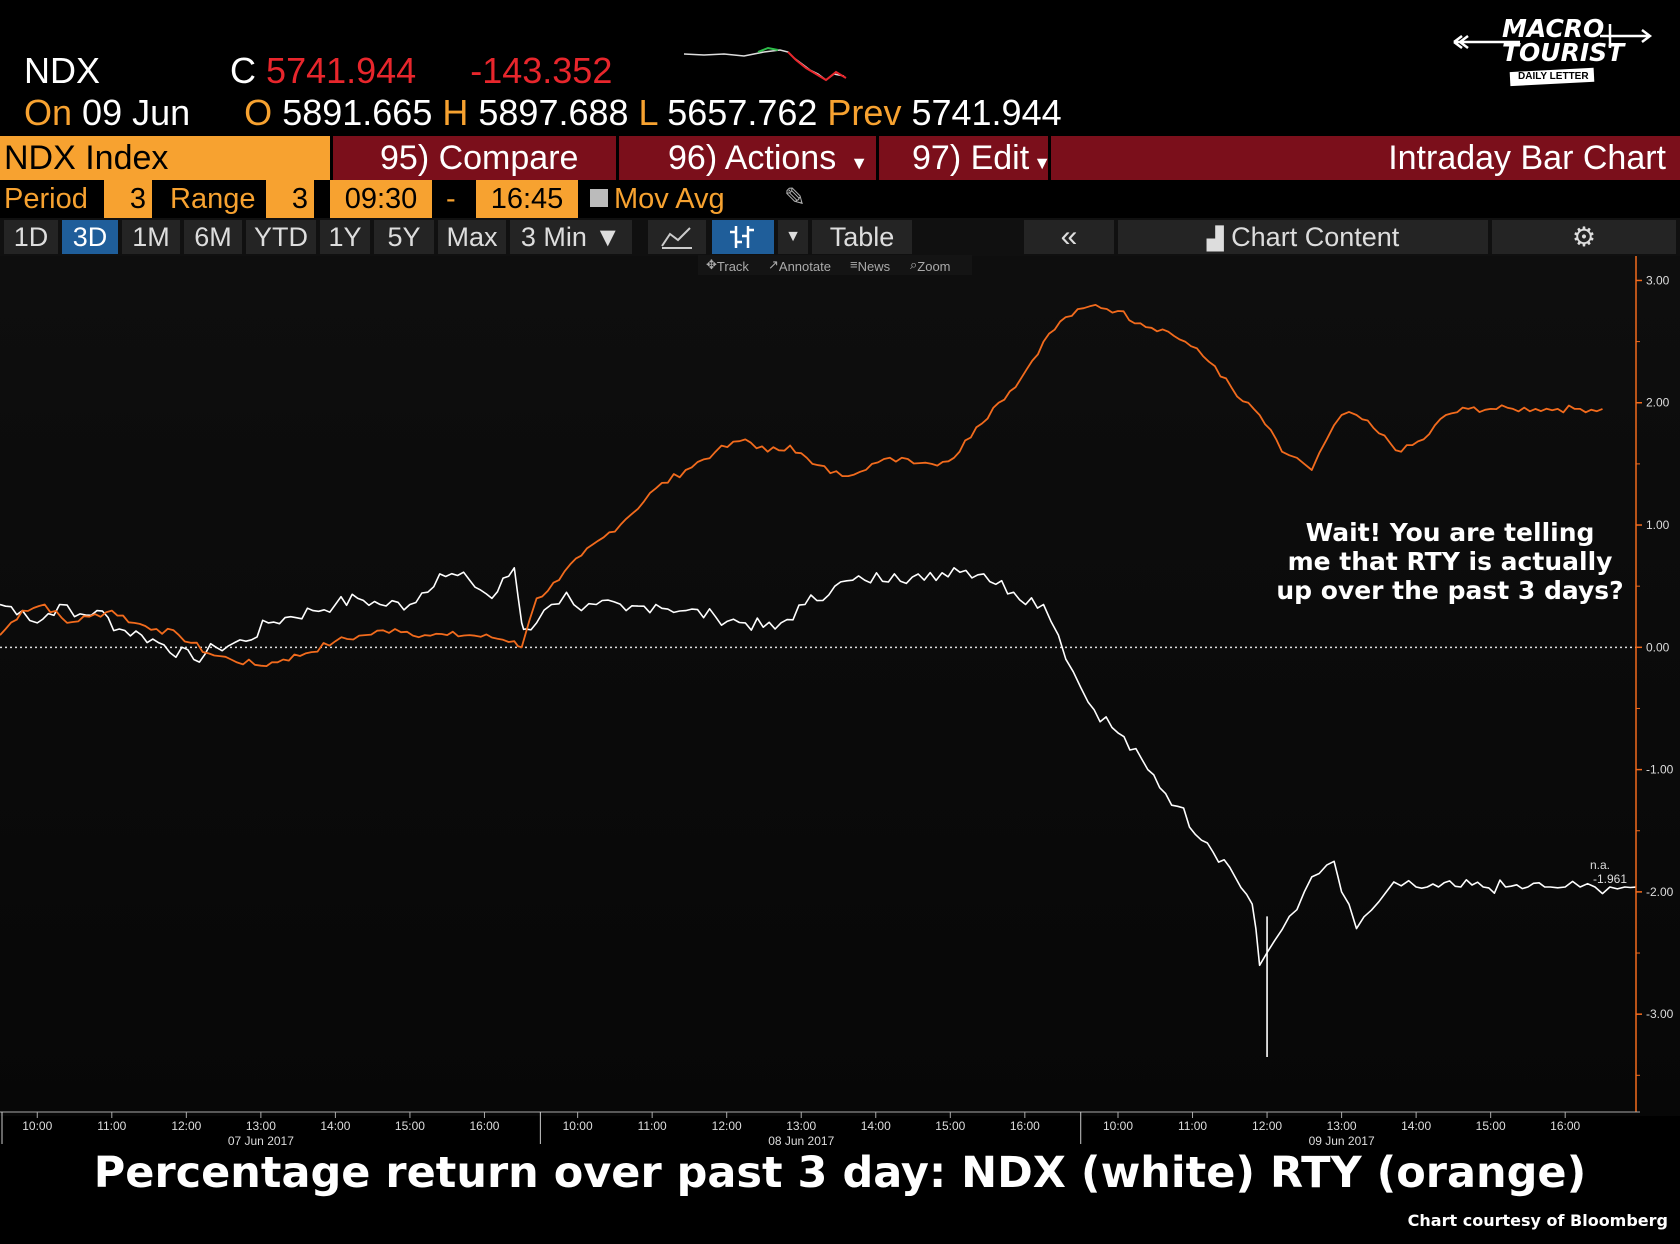  I want to click on chart-mini-toolbar: ✥ Track ↗ Annotate ≡ News ⌕ Zoom, so click(835, 265).